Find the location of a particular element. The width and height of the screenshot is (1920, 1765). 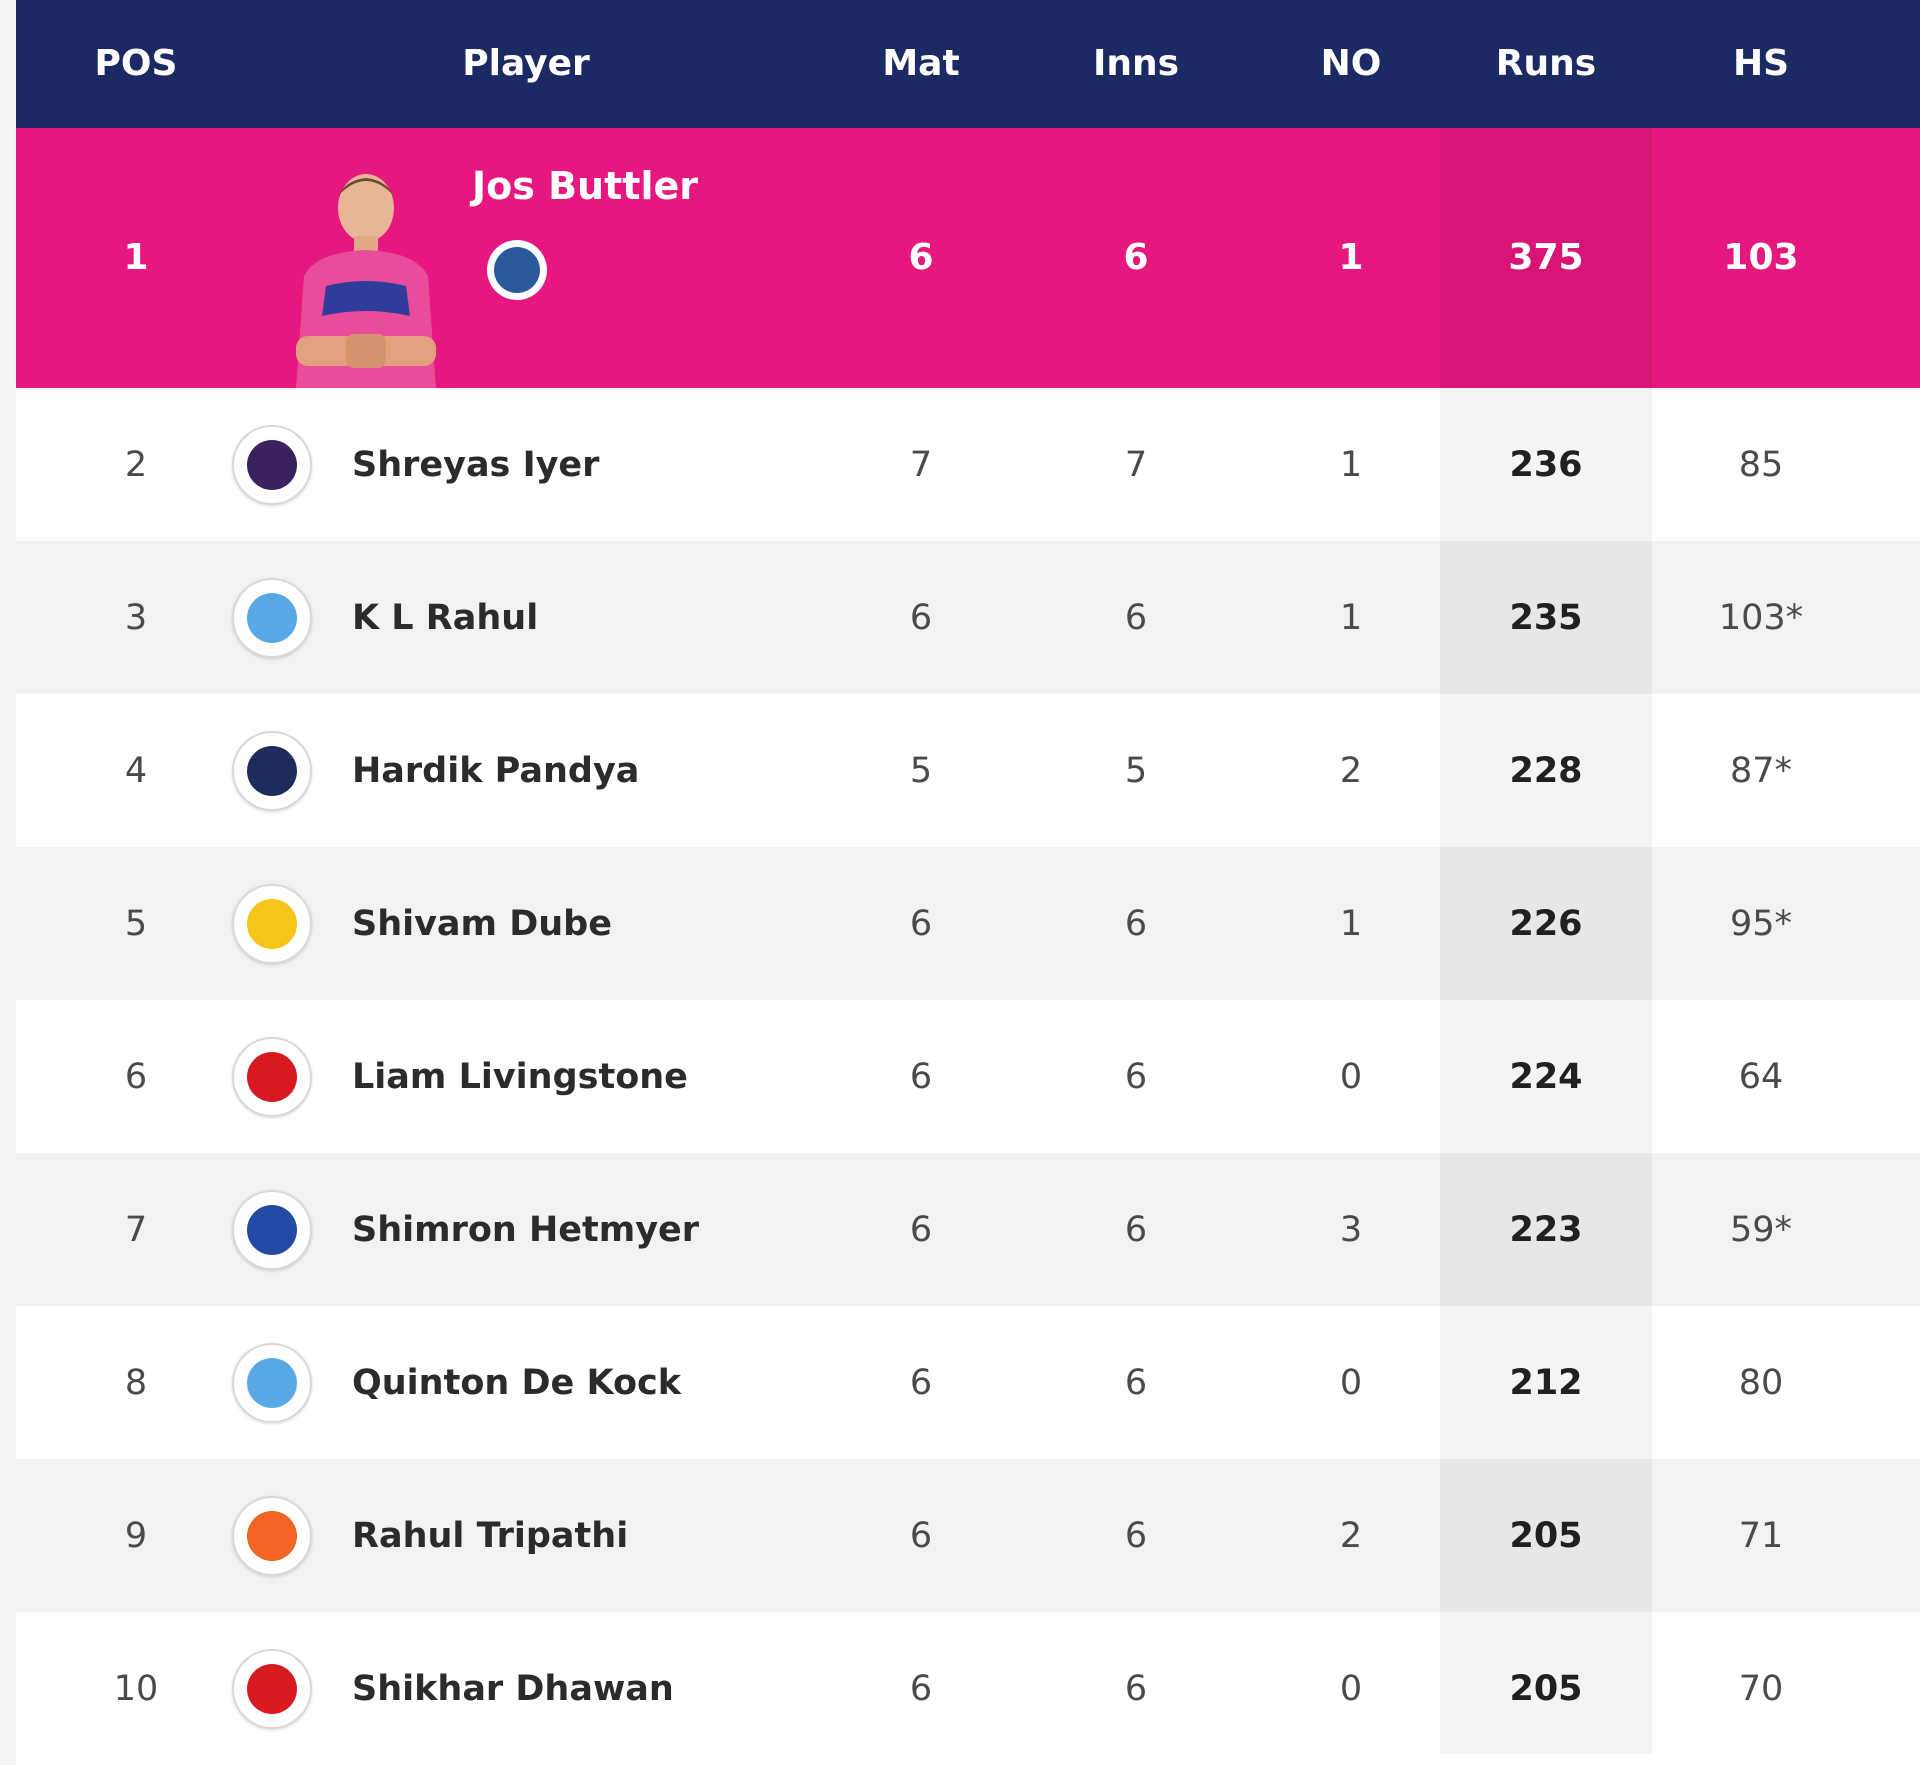

col-header-inns: Inns is located at coordinates (1136, 63).